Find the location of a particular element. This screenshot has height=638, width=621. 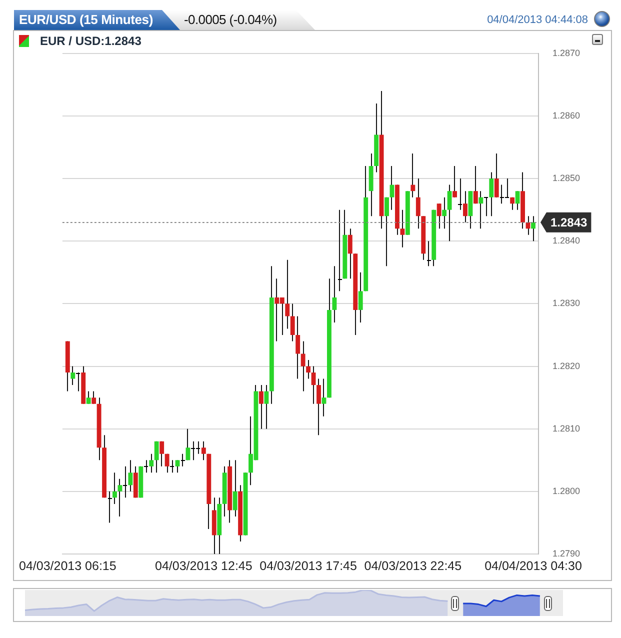

y-tick-label: 1.2810 is located at coordinates (566, 428).